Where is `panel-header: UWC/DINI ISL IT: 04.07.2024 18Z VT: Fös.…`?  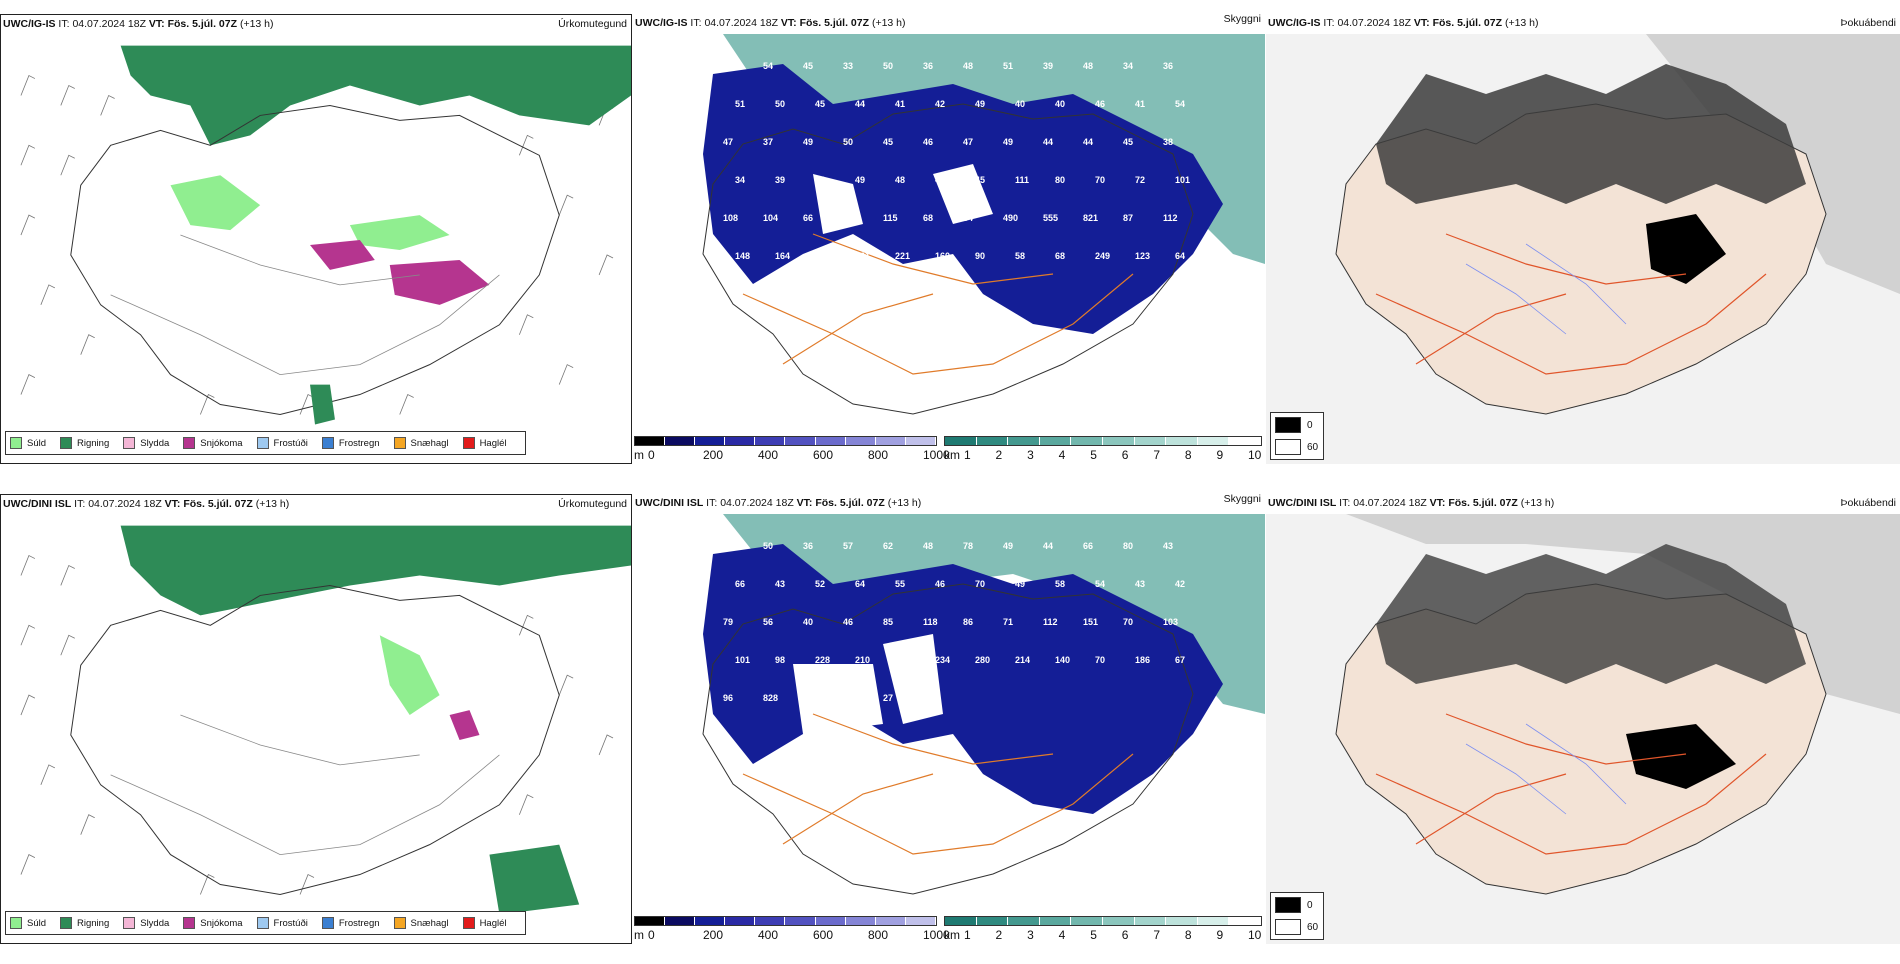
panel-header: UWC/DINI ISL IT: 04.07.2024 18Z VT: Fös.… is located at coordinates (948, 501).